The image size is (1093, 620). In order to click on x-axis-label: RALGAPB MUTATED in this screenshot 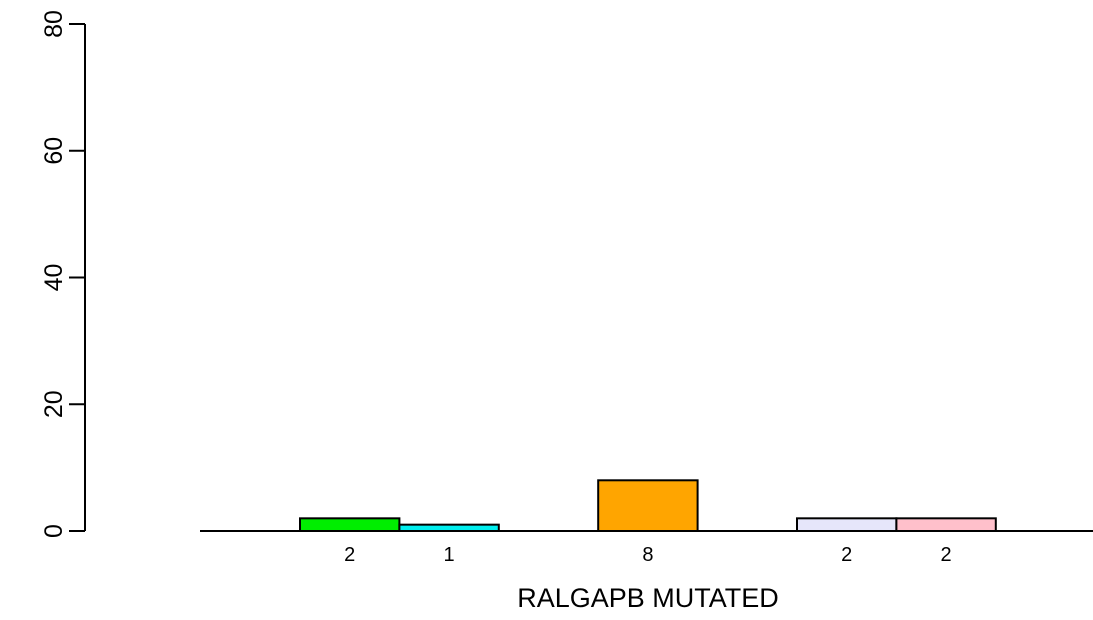, I will do `click(648, 598)`.